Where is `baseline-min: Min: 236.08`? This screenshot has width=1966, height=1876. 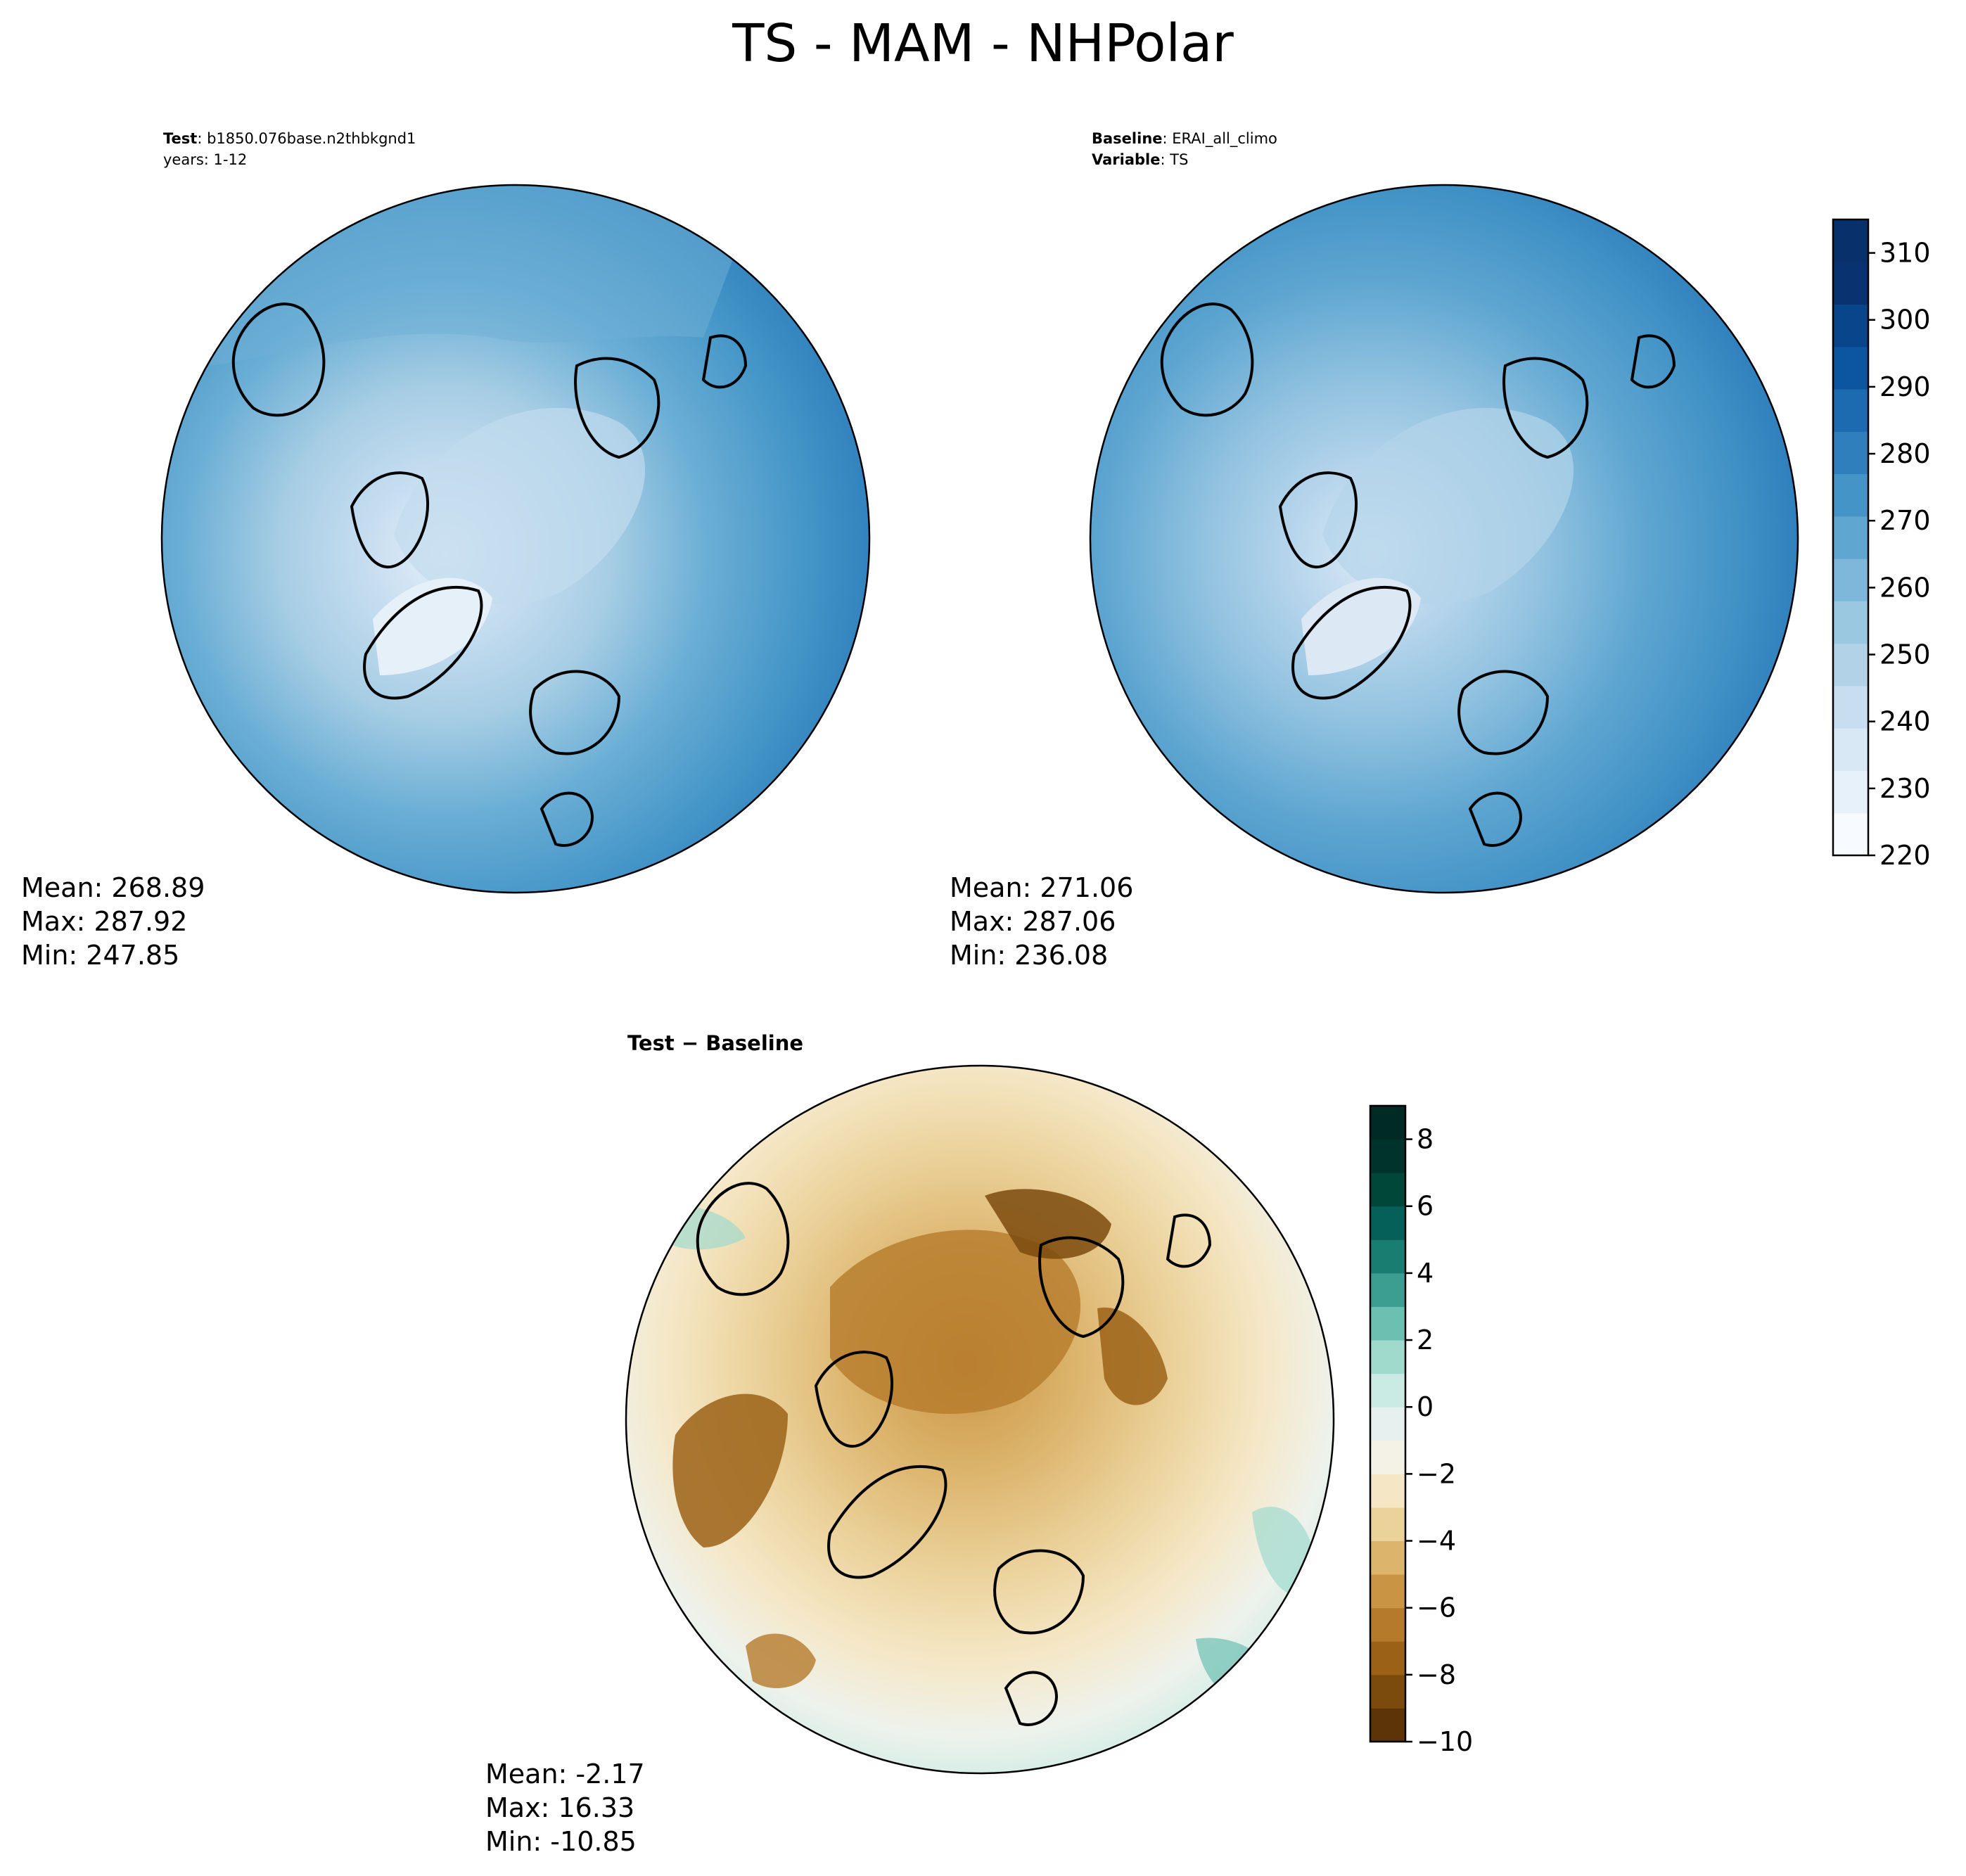 baseline-min: Min: 236.08 is located at coordinates (1029, 955).